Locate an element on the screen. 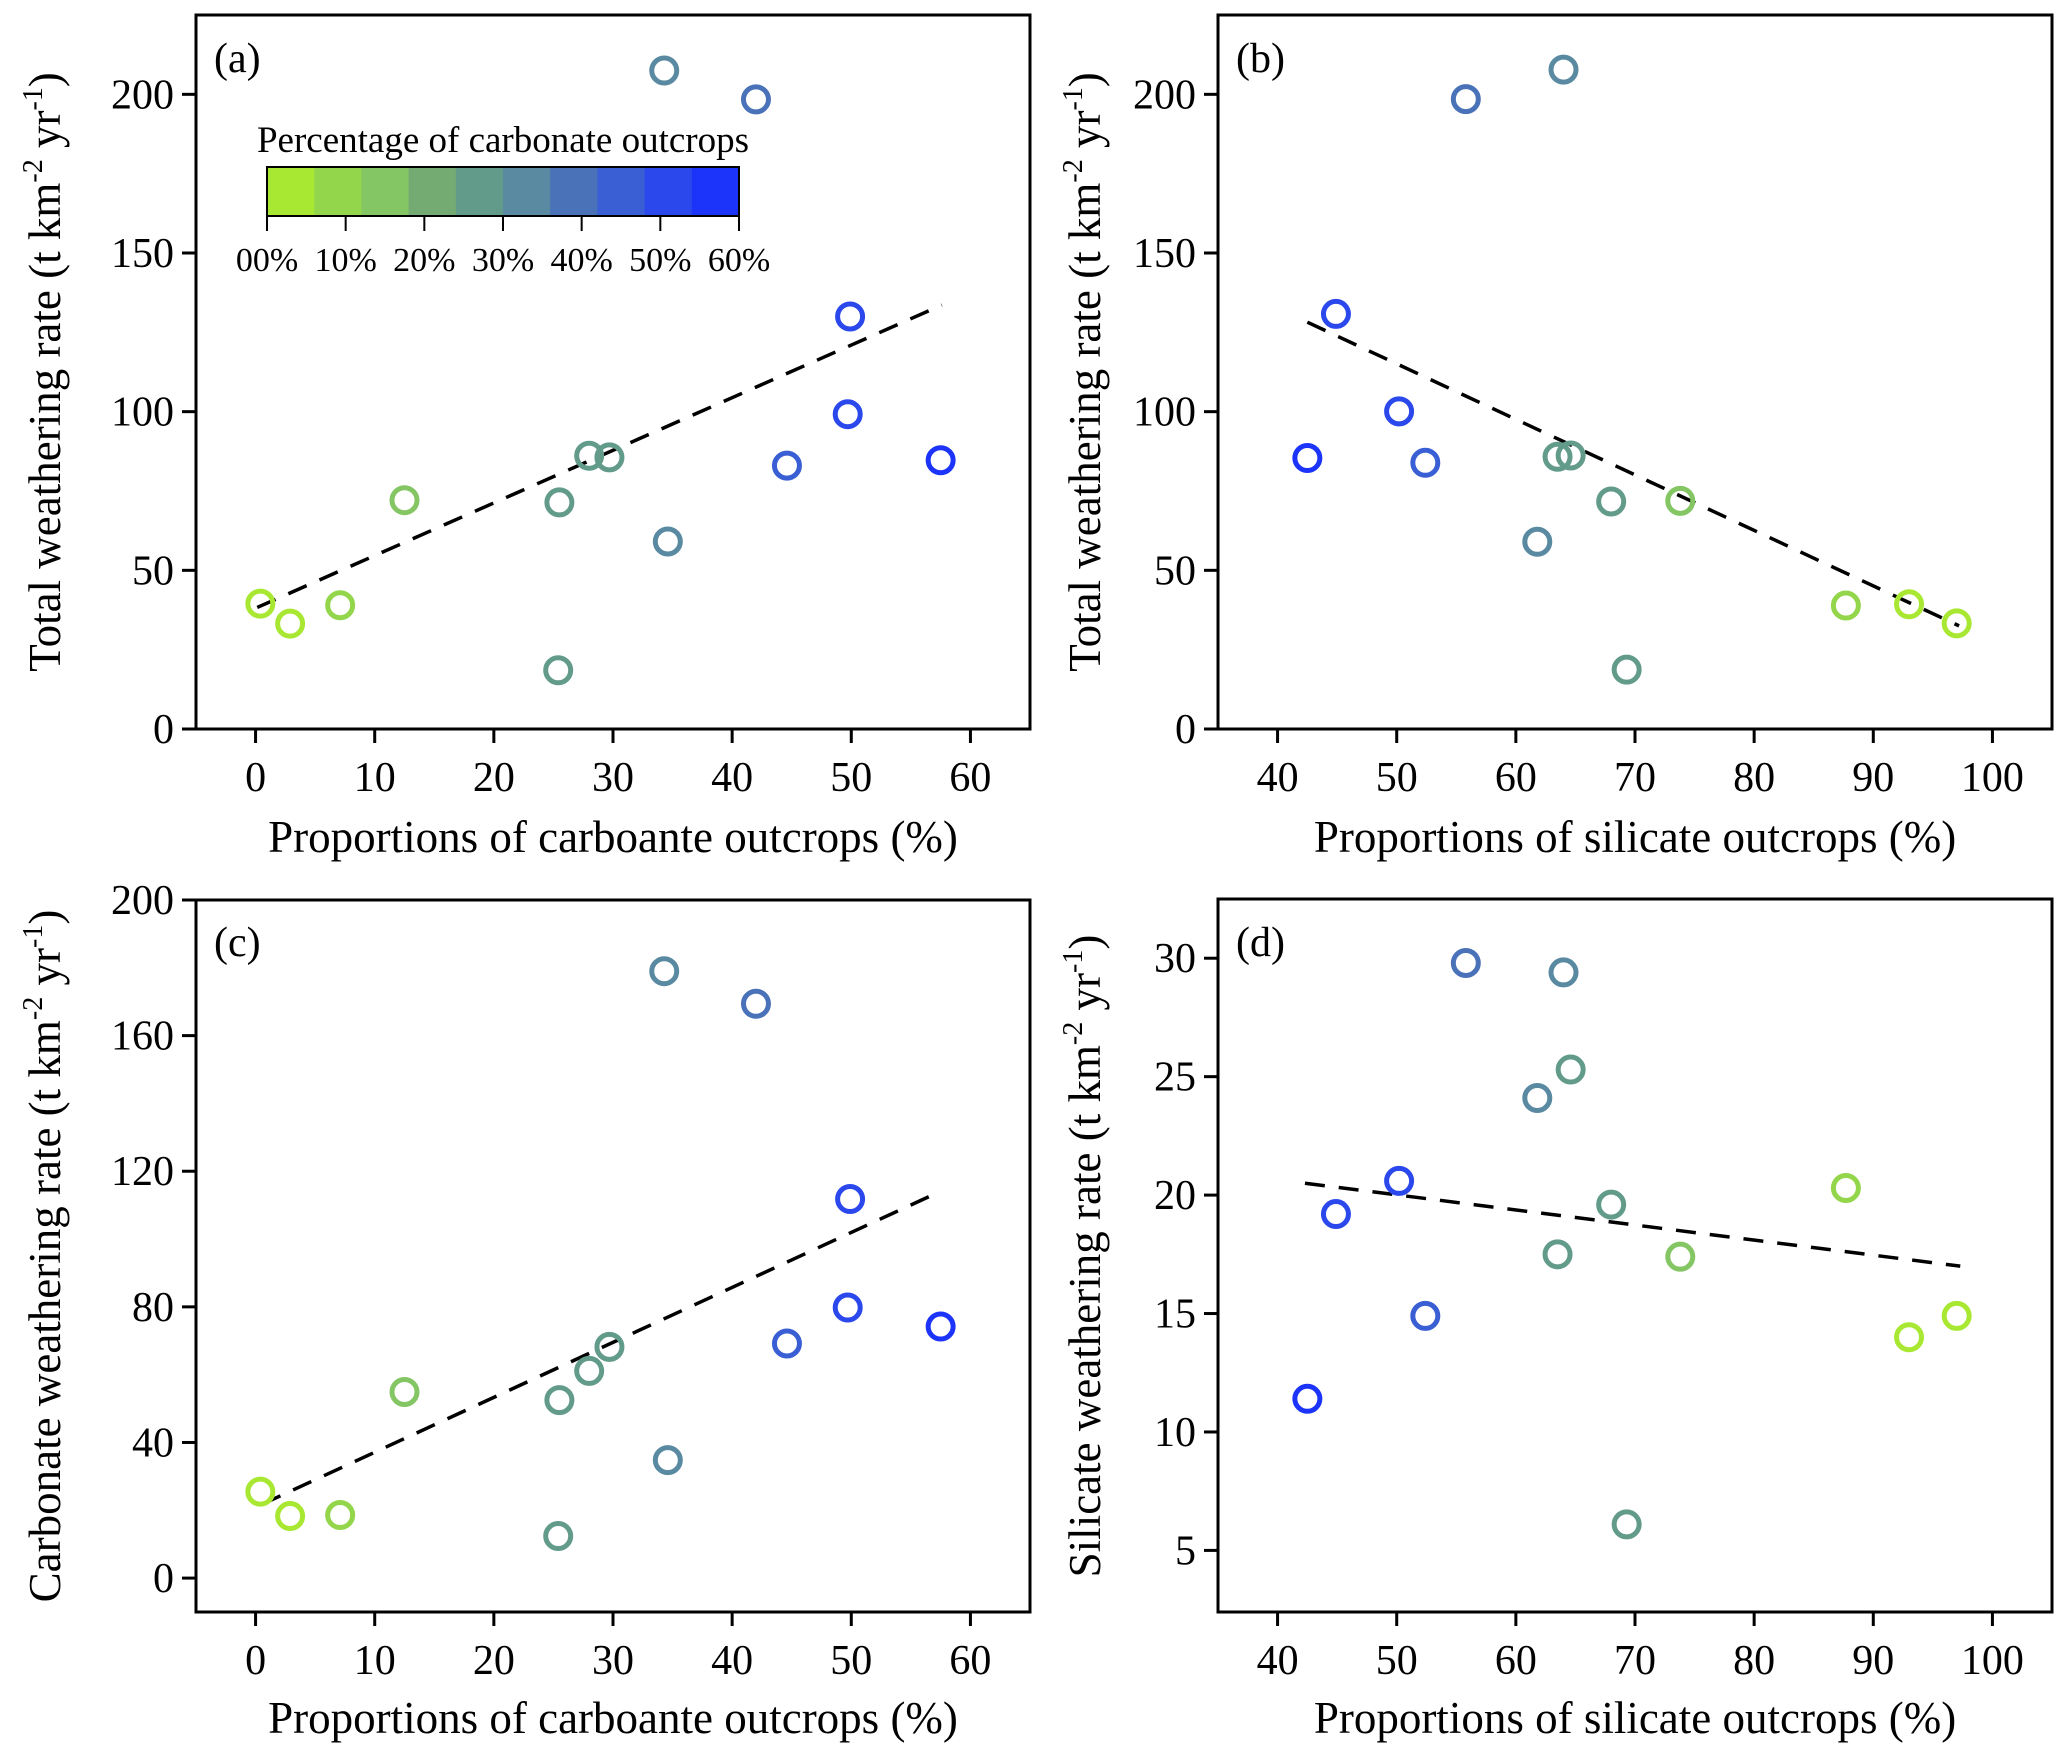 The height and width of the screenshot is (1756, 2067). y-tick-label-b: 0 is located at coordinates (1185, 730).